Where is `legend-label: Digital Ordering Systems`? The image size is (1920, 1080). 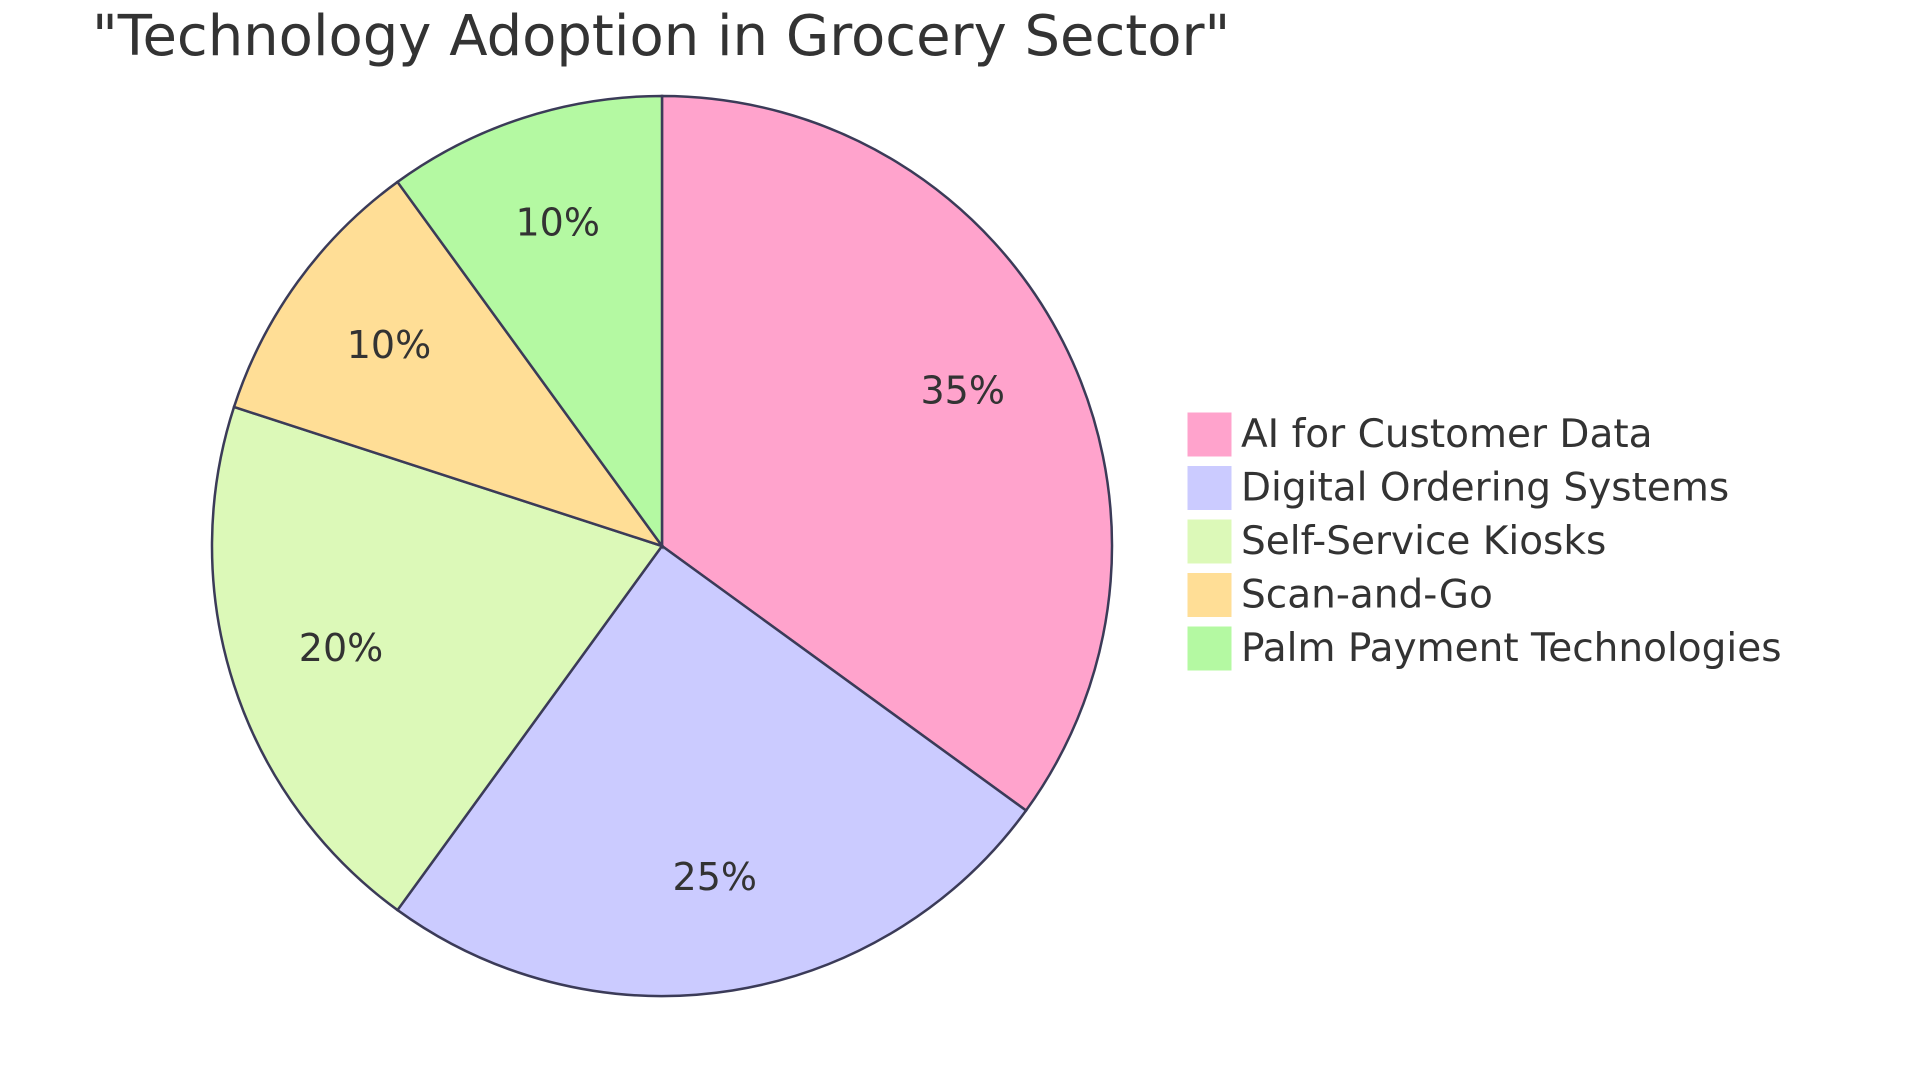 legend-label: Digital Ordering Systems is located at coordinates (1485, 488).